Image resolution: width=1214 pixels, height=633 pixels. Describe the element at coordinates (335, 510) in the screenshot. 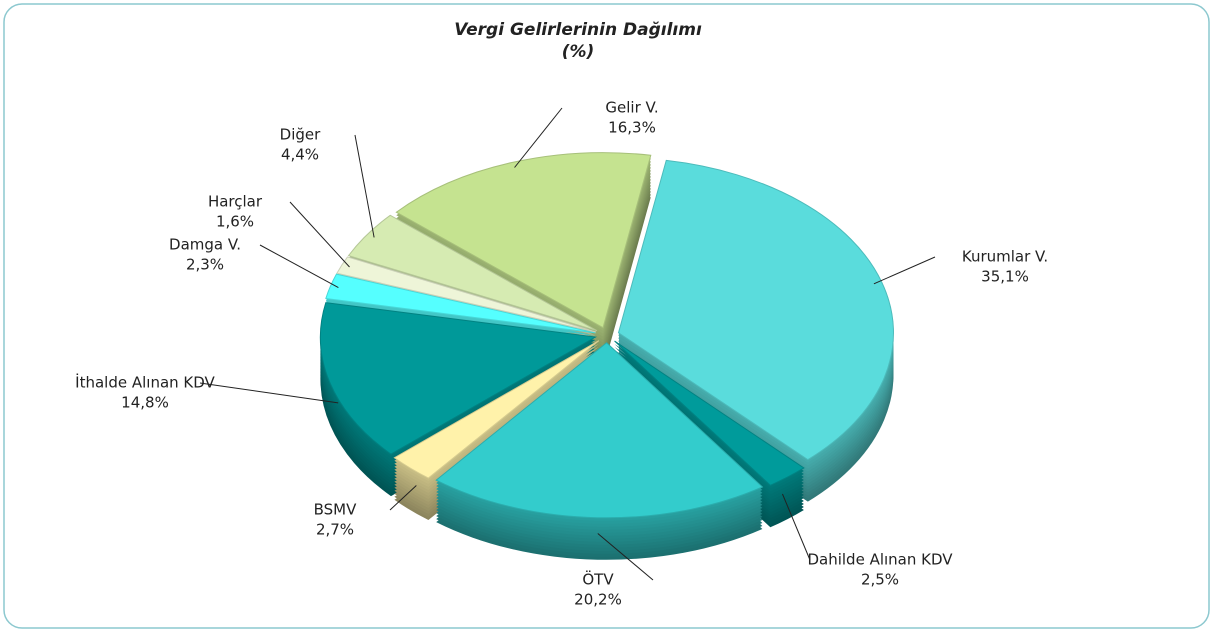

I see `slice-label: BSMV` at that location.